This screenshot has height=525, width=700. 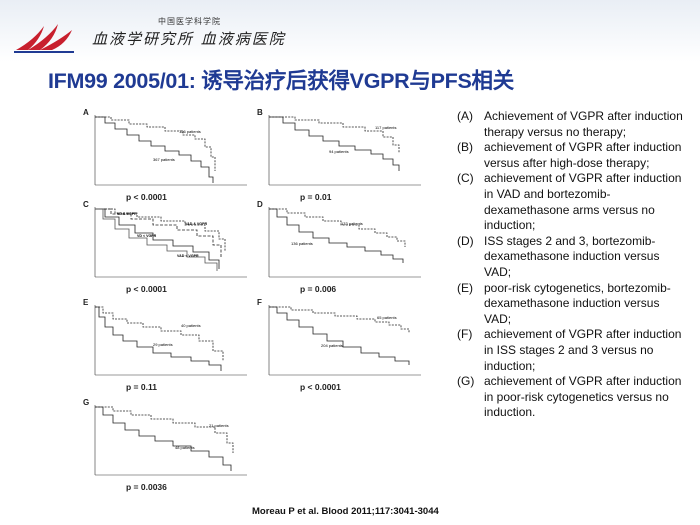 I want to click on curve-label: 21 patients, so click(x=219, y=425).